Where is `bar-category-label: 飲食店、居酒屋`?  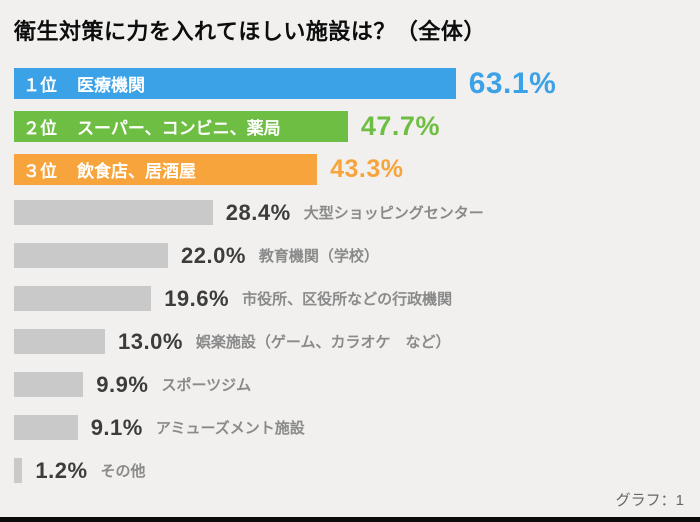
bar-category-label: 飲食店、居酒屋 is located at coordinates (136, 171).